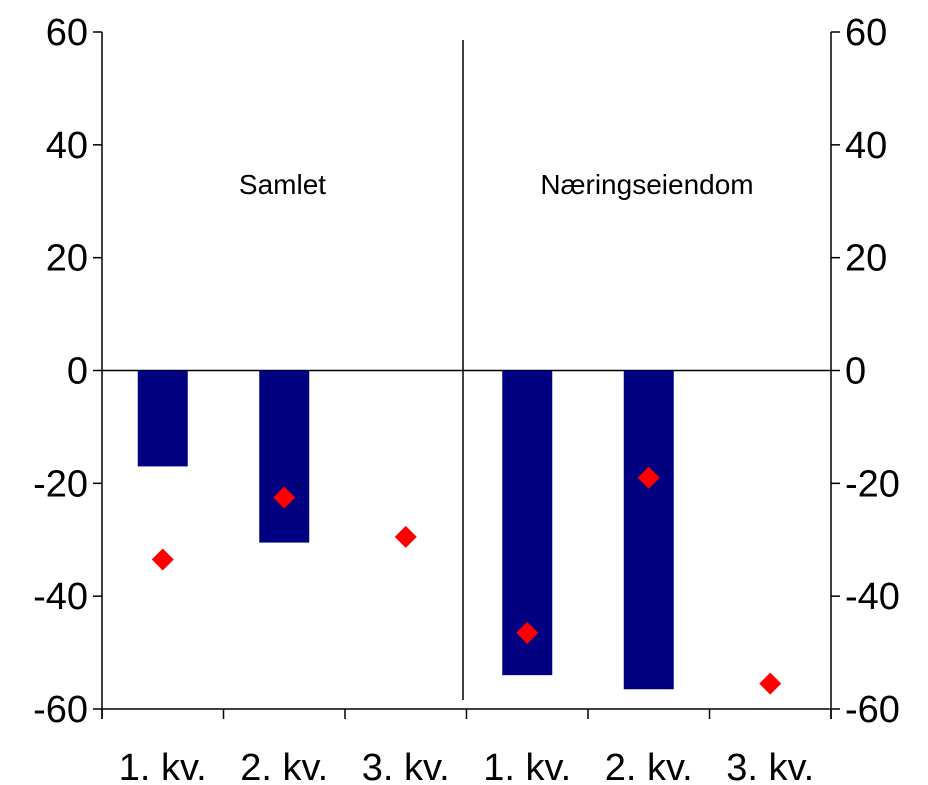 This screenshot has width=928, height=785. I want to click on y-tick-label-left: -40, so click(60, 597).